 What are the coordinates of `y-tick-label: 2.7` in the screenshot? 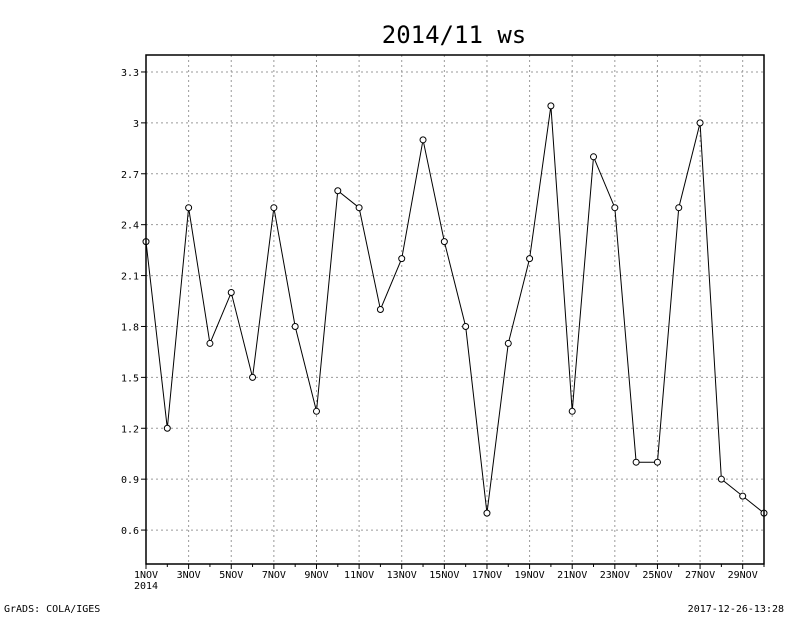 It's located at (130, 175).